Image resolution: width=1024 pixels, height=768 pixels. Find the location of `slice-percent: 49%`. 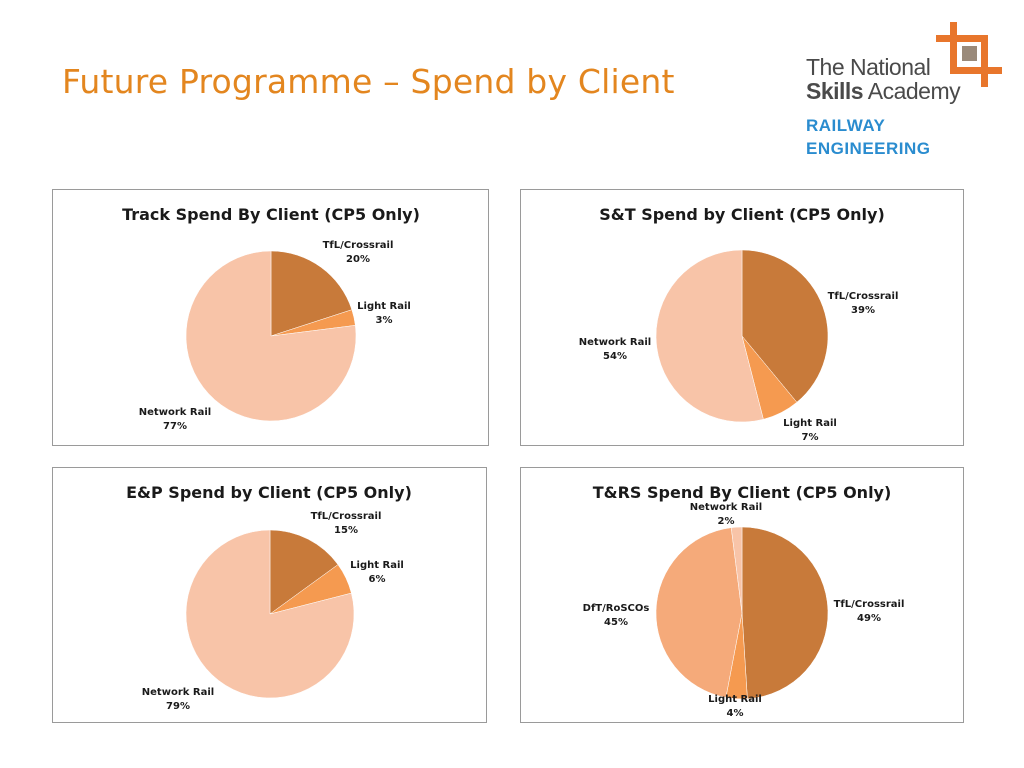

slice-percent: 49% is located at coordinates (869, 618).